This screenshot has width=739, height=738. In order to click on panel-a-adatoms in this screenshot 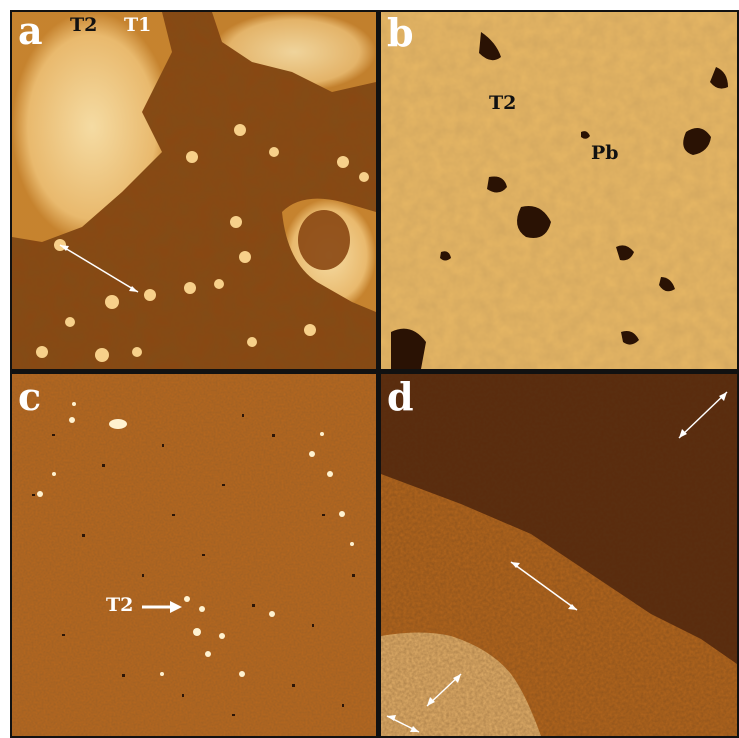, I will do `click(202, 243)`.